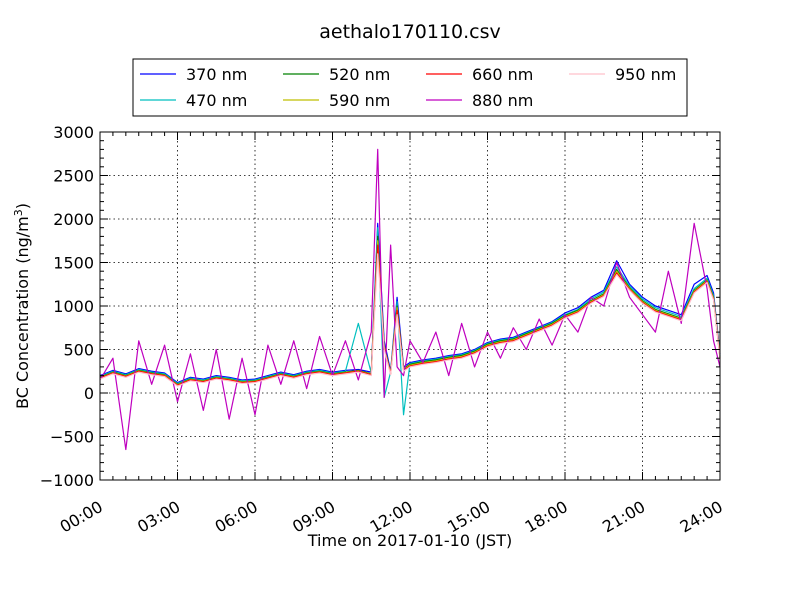 This screenshot has width=800, height=600. What do you see at coordinates (67, 480) in the screenshot?
I see `y-tick-label: −1000` at bounding box center [67, 480].